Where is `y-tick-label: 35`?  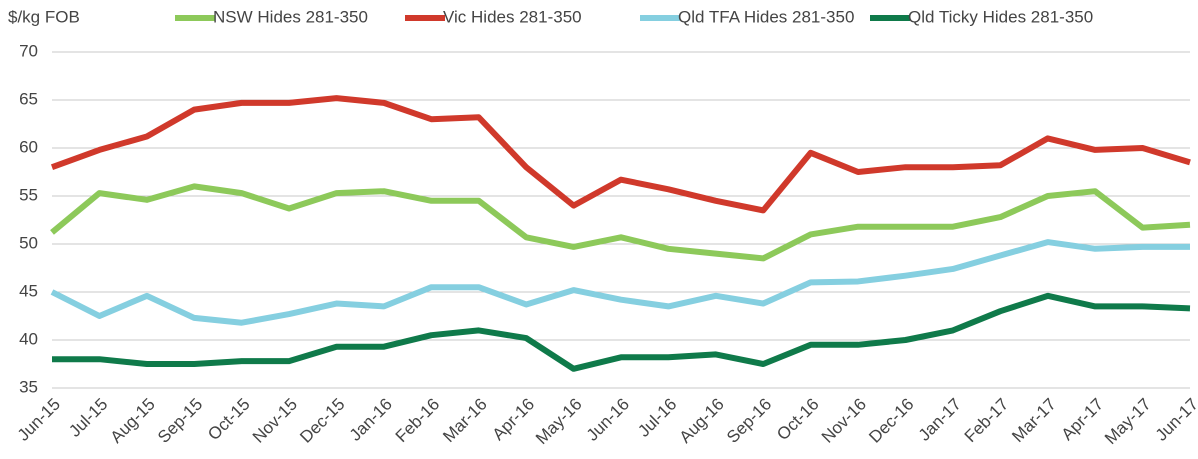
y-tick-label: 35 is located at coordinates (28, 386).